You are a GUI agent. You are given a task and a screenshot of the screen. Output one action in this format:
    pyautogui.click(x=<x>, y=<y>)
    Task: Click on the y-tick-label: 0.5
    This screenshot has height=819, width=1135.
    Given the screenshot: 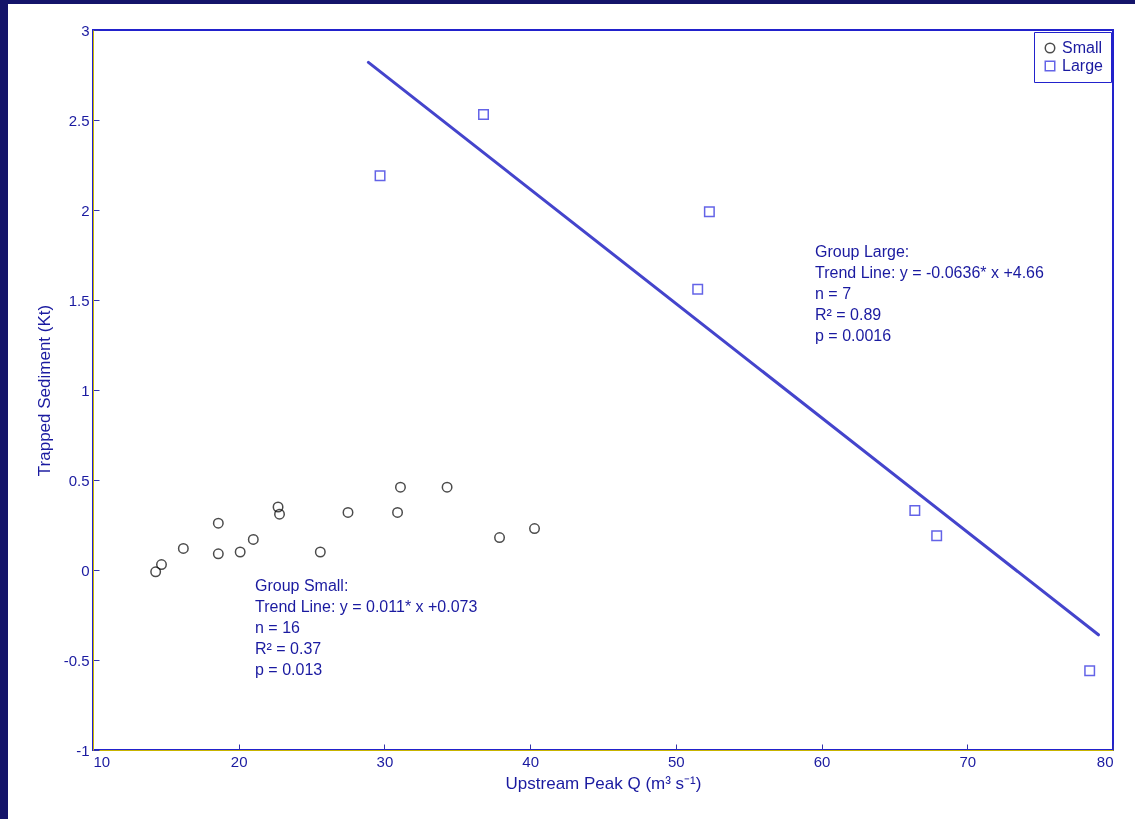 What is the action you would take?
    pyautogui.click(x=79, y=480)
    